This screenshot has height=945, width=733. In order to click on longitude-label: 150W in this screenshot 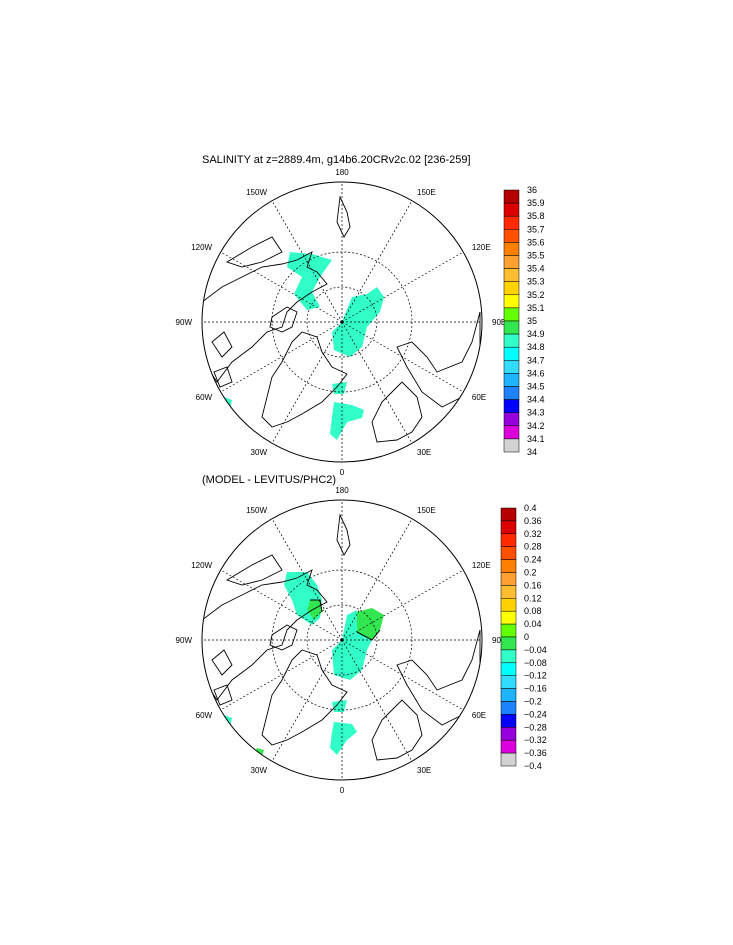, I will do `click(256, 510)`.